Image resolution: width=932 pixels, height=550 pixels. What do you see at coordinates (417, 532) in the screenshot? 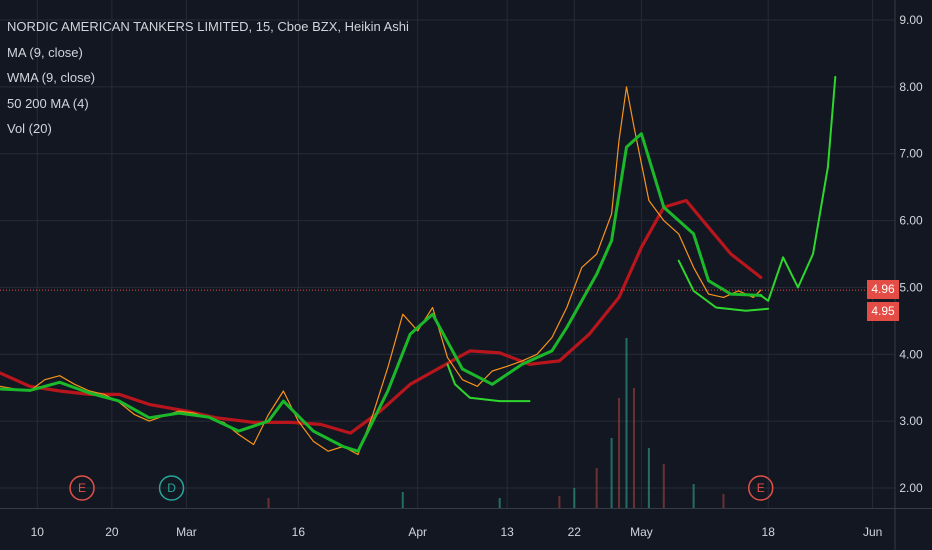
I see `x-tick-label: Apr` at bounding box center [417, 532].